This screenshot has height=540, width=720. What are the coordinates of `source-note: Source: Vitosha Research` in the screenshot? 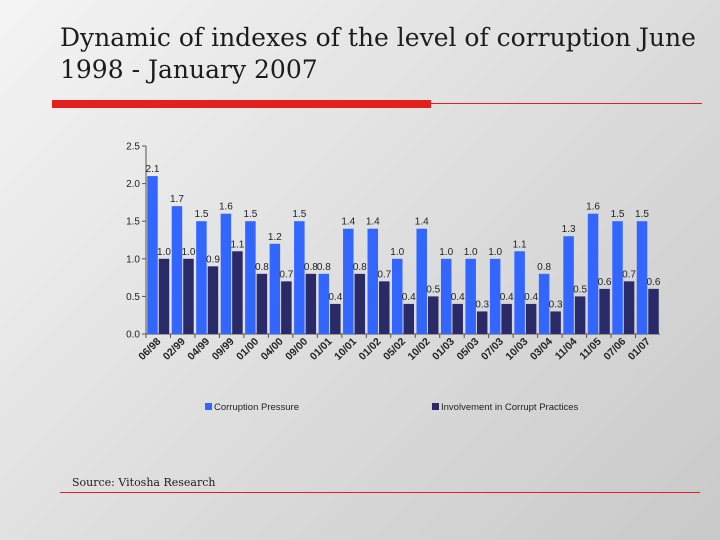 It's located at (144, 482).